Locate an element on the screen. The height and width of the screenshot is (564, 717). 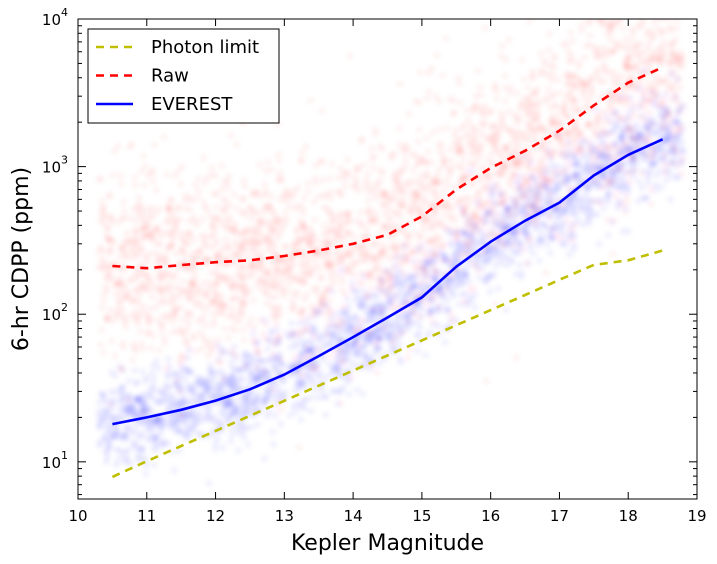
x-tick-label: 14 is located at coordinates (353, 516).